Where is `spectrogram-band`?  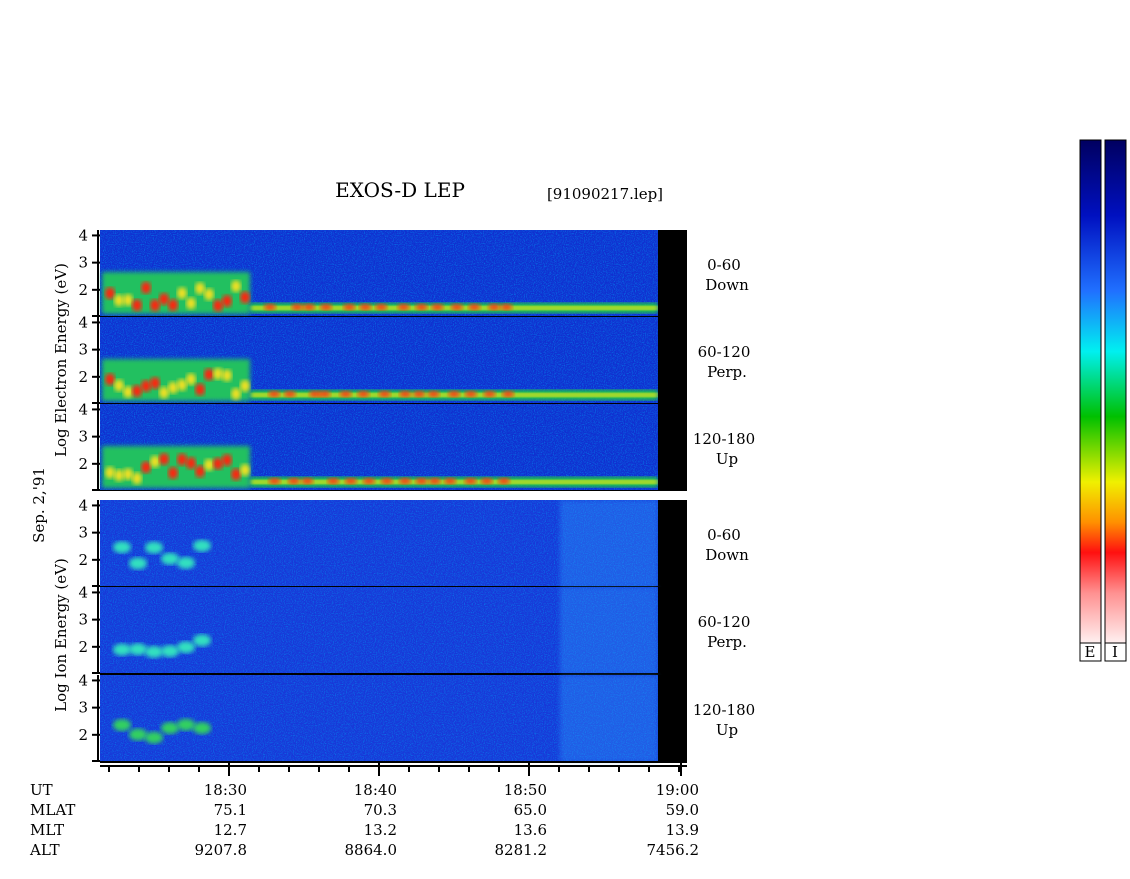 spectrogram-band is located at coordinates (176, 467).